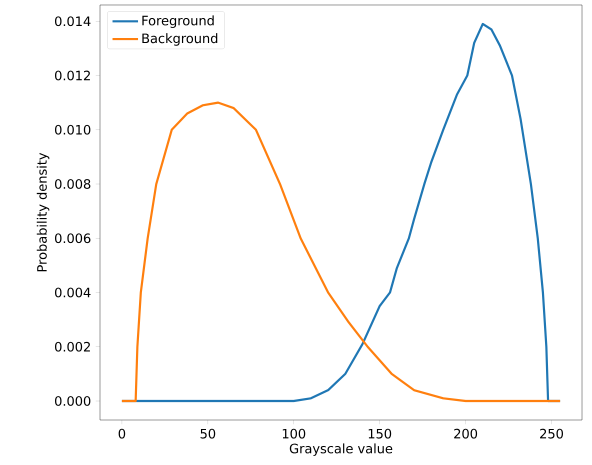 The width and height of the screenshot is (592, 465). Describe the element at coordinates (72, 347) in the screenshot. I see `y-tick-label: 0.002` at that location.